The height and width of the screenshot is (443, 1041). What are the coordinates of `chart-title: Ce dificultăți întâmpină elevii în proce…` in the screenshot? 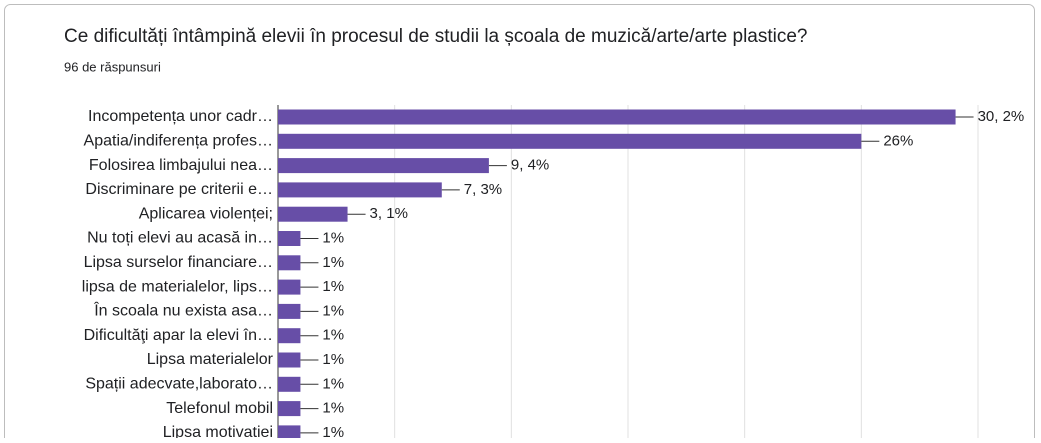 It's located at (436, 36).